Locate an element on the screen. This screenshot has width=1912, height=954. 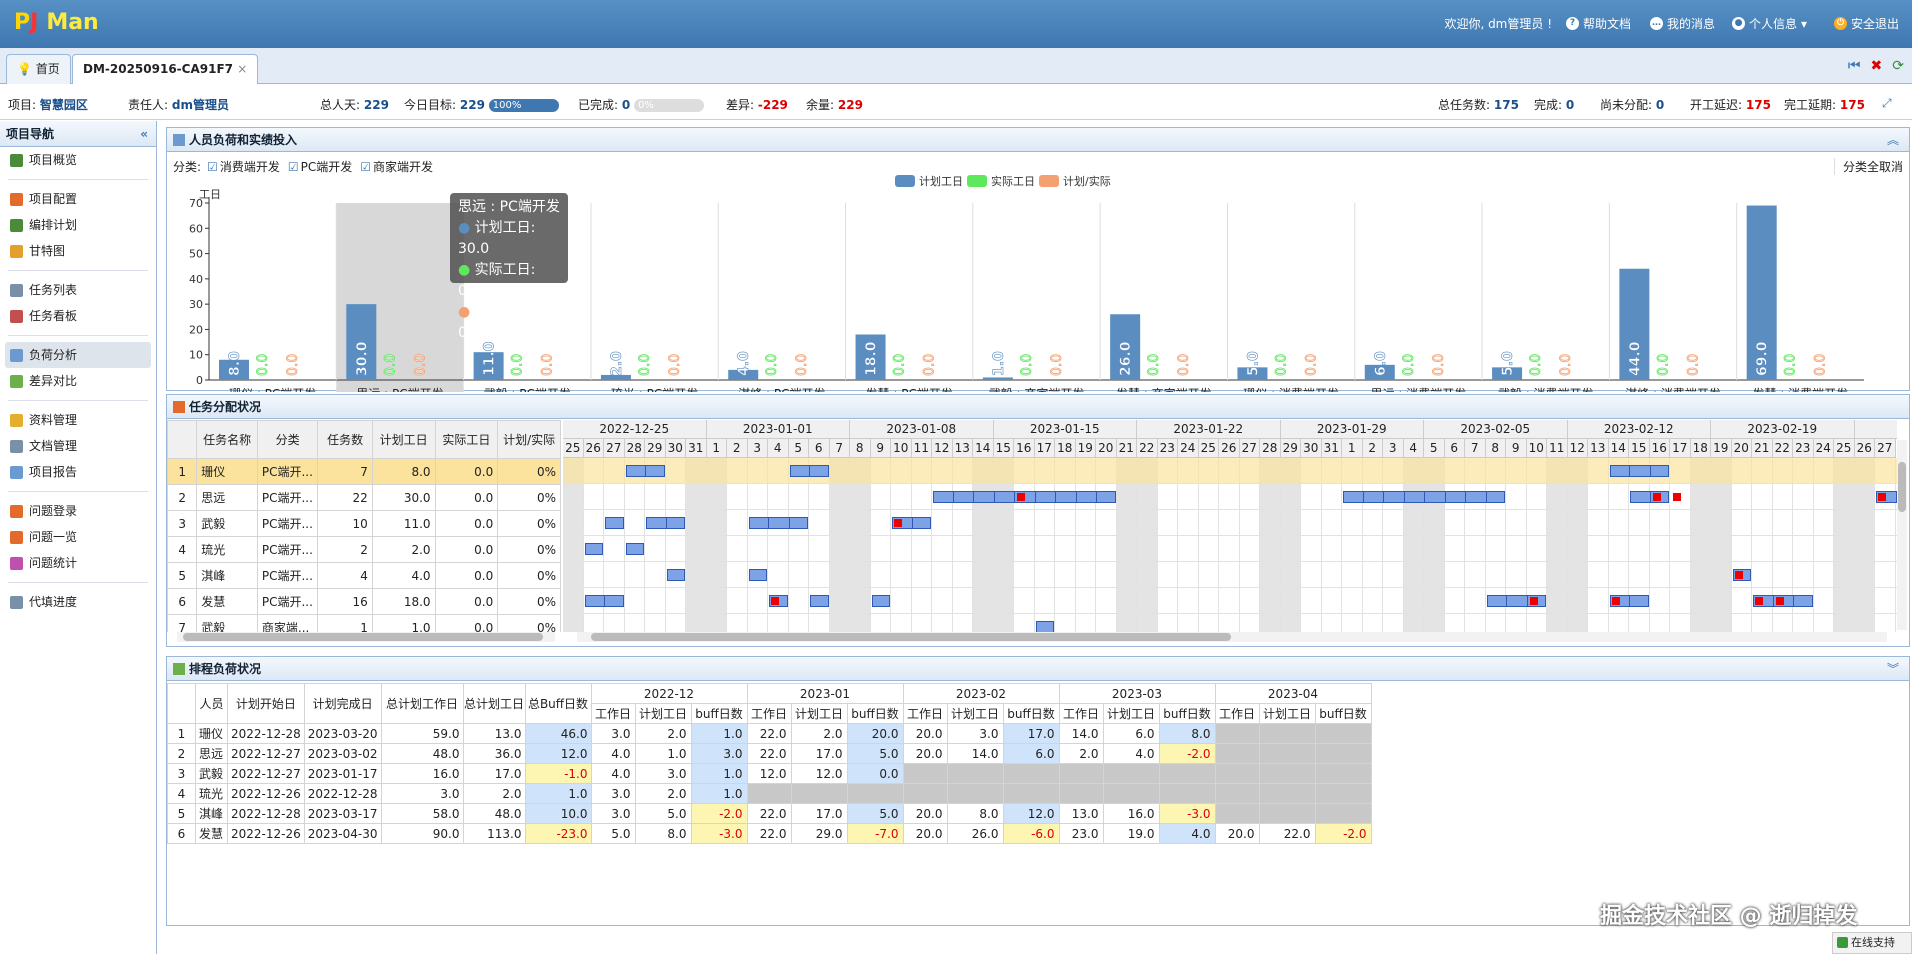
vertical-scrollbar is located at coordinates (1902, 535).